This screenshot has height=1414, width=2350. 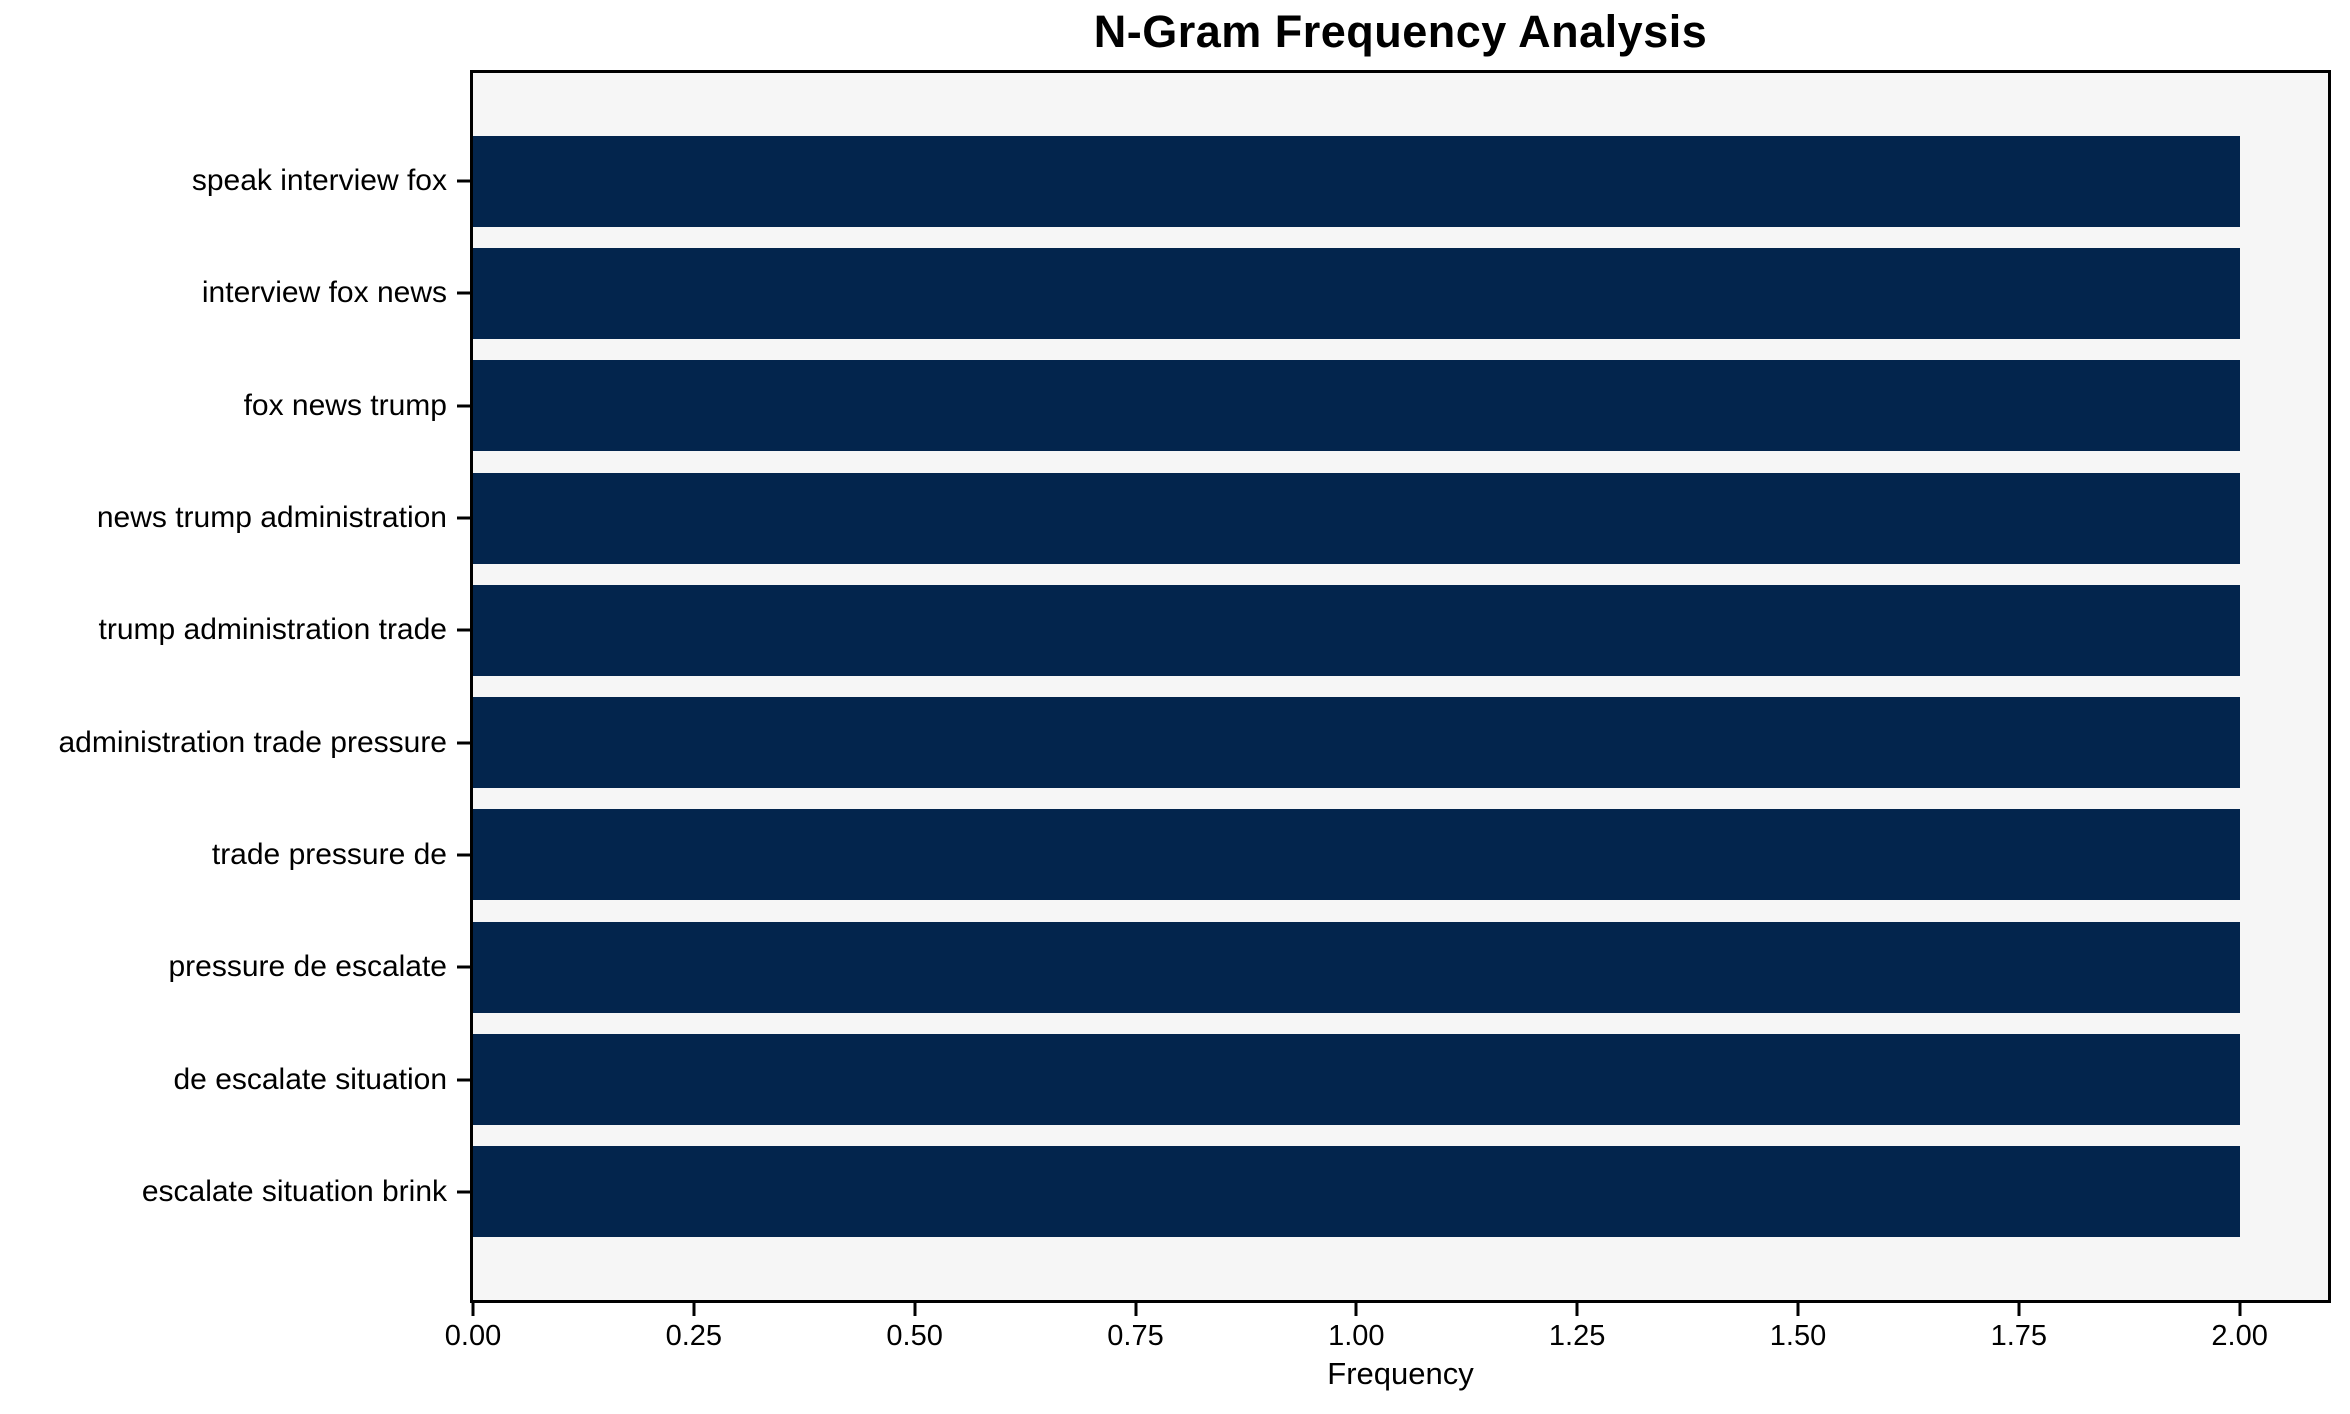 I want to click on x-tick-label: 0.25, so click(x=694, y=1336).